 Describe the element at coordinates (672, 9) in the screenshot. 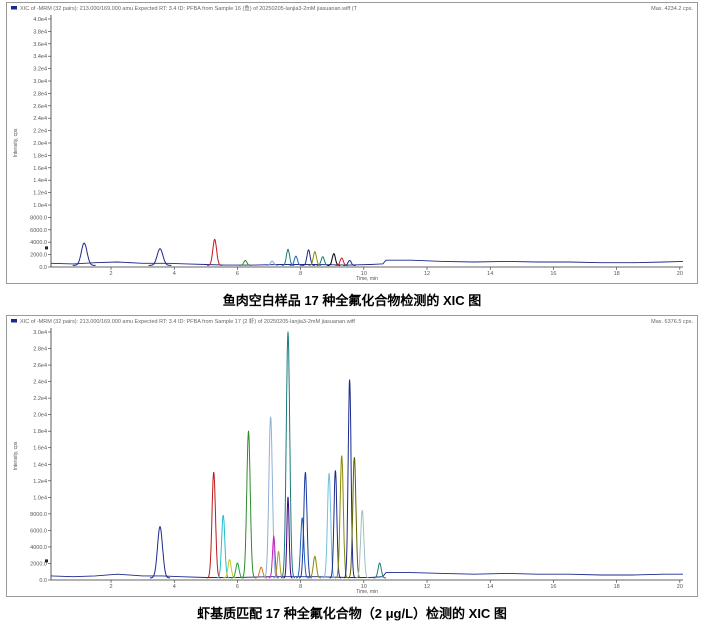

I see `max-intensity-label: Max. 4234.2 cps.` at that location.